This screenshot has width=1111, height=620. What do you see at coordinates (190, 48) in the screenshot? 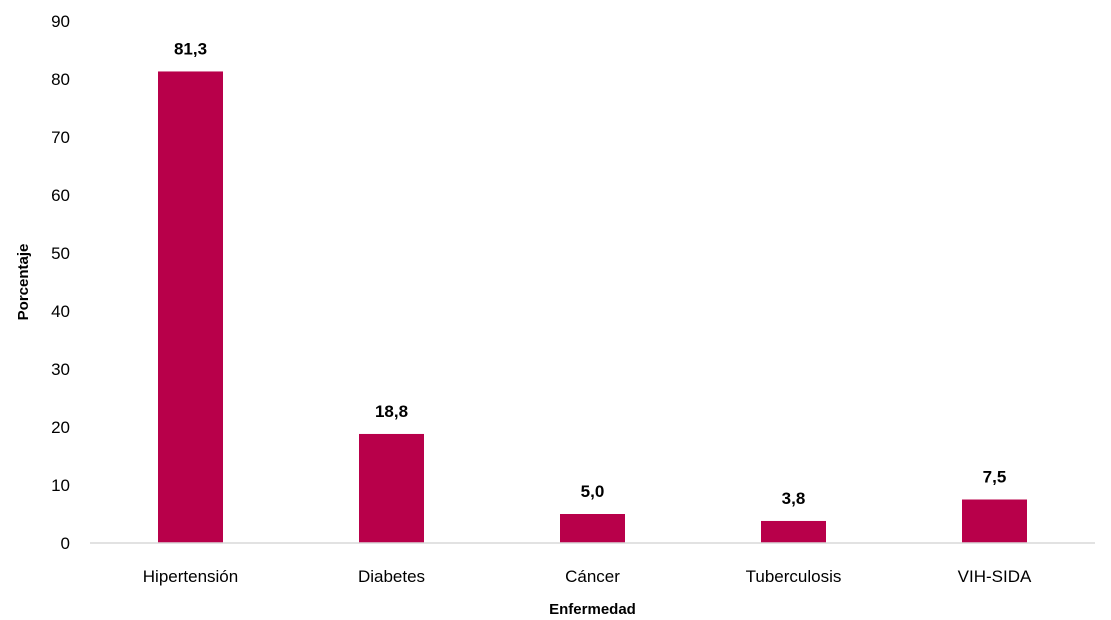
I see `data-label: 81,3` at bounding box center [190, 48].